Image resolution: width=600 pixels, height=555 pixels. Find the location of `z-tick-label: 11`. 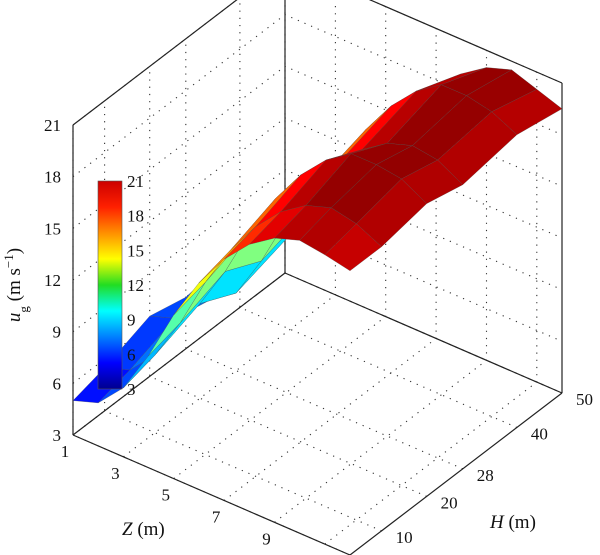

z-tick-label: 11 is located at coordinates (317, 553).